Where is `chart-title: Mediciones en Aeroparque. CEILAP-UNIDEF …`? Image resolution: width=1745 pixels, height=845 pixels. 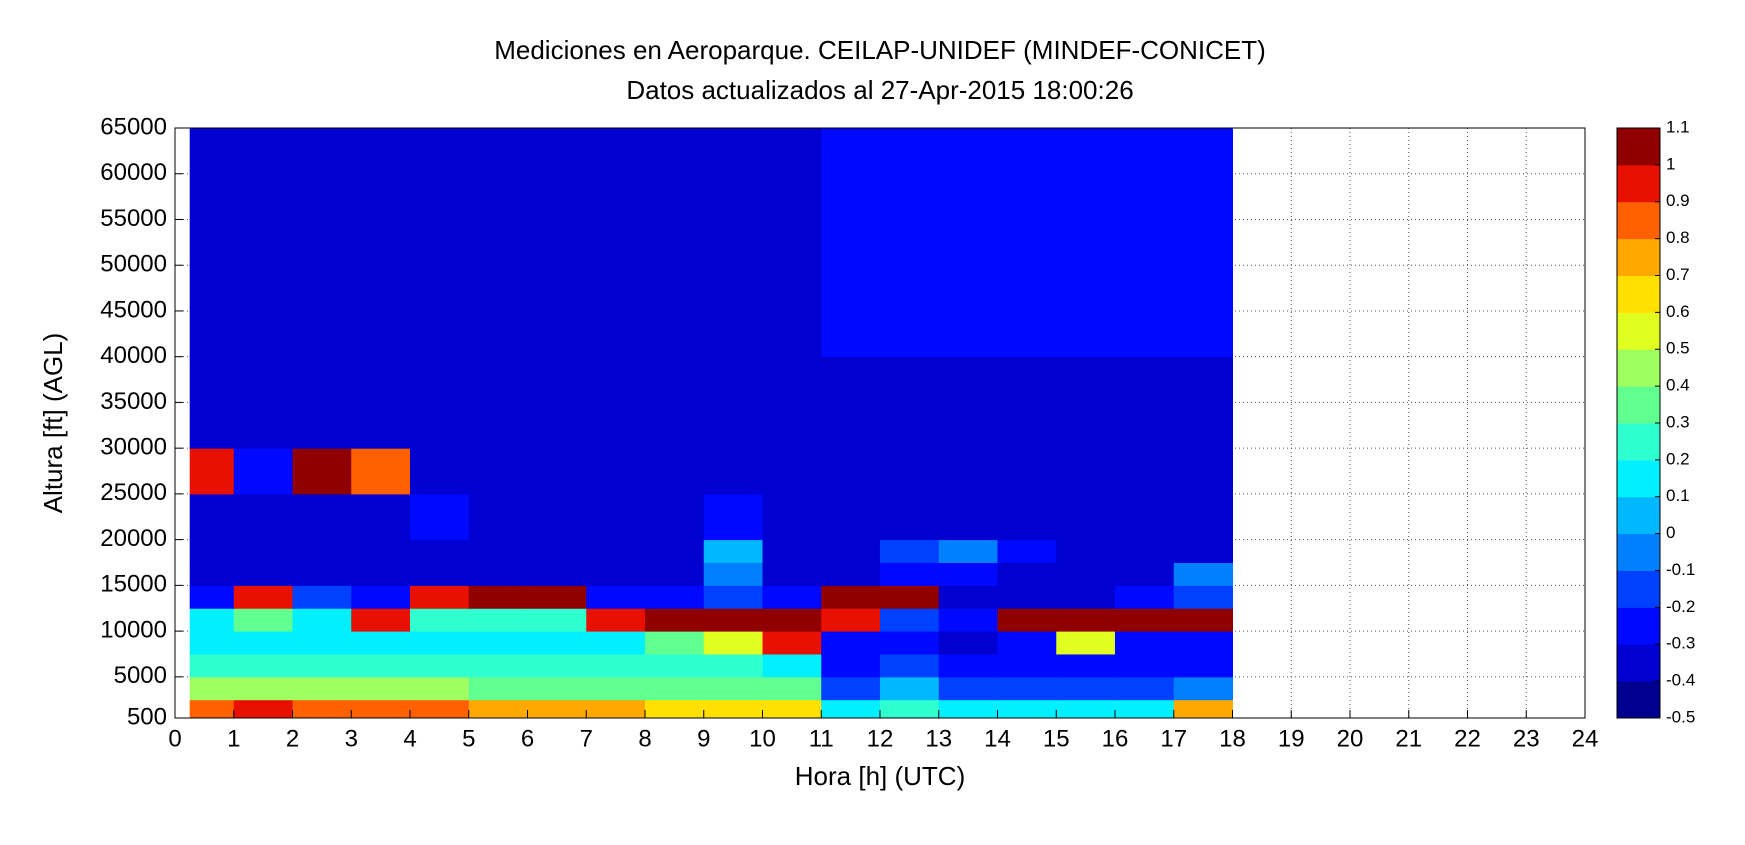
chart-title: Mediciones en Aeroparque. CEILAP-UNIDEF … is located at coordinates (880, 50).